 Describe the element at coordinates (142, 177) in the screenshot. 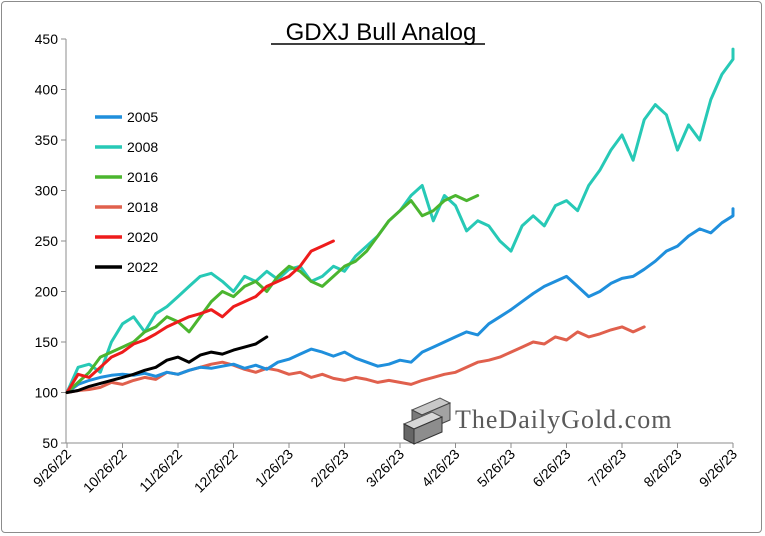

I see `legend-label-2016: 2016` at that location.